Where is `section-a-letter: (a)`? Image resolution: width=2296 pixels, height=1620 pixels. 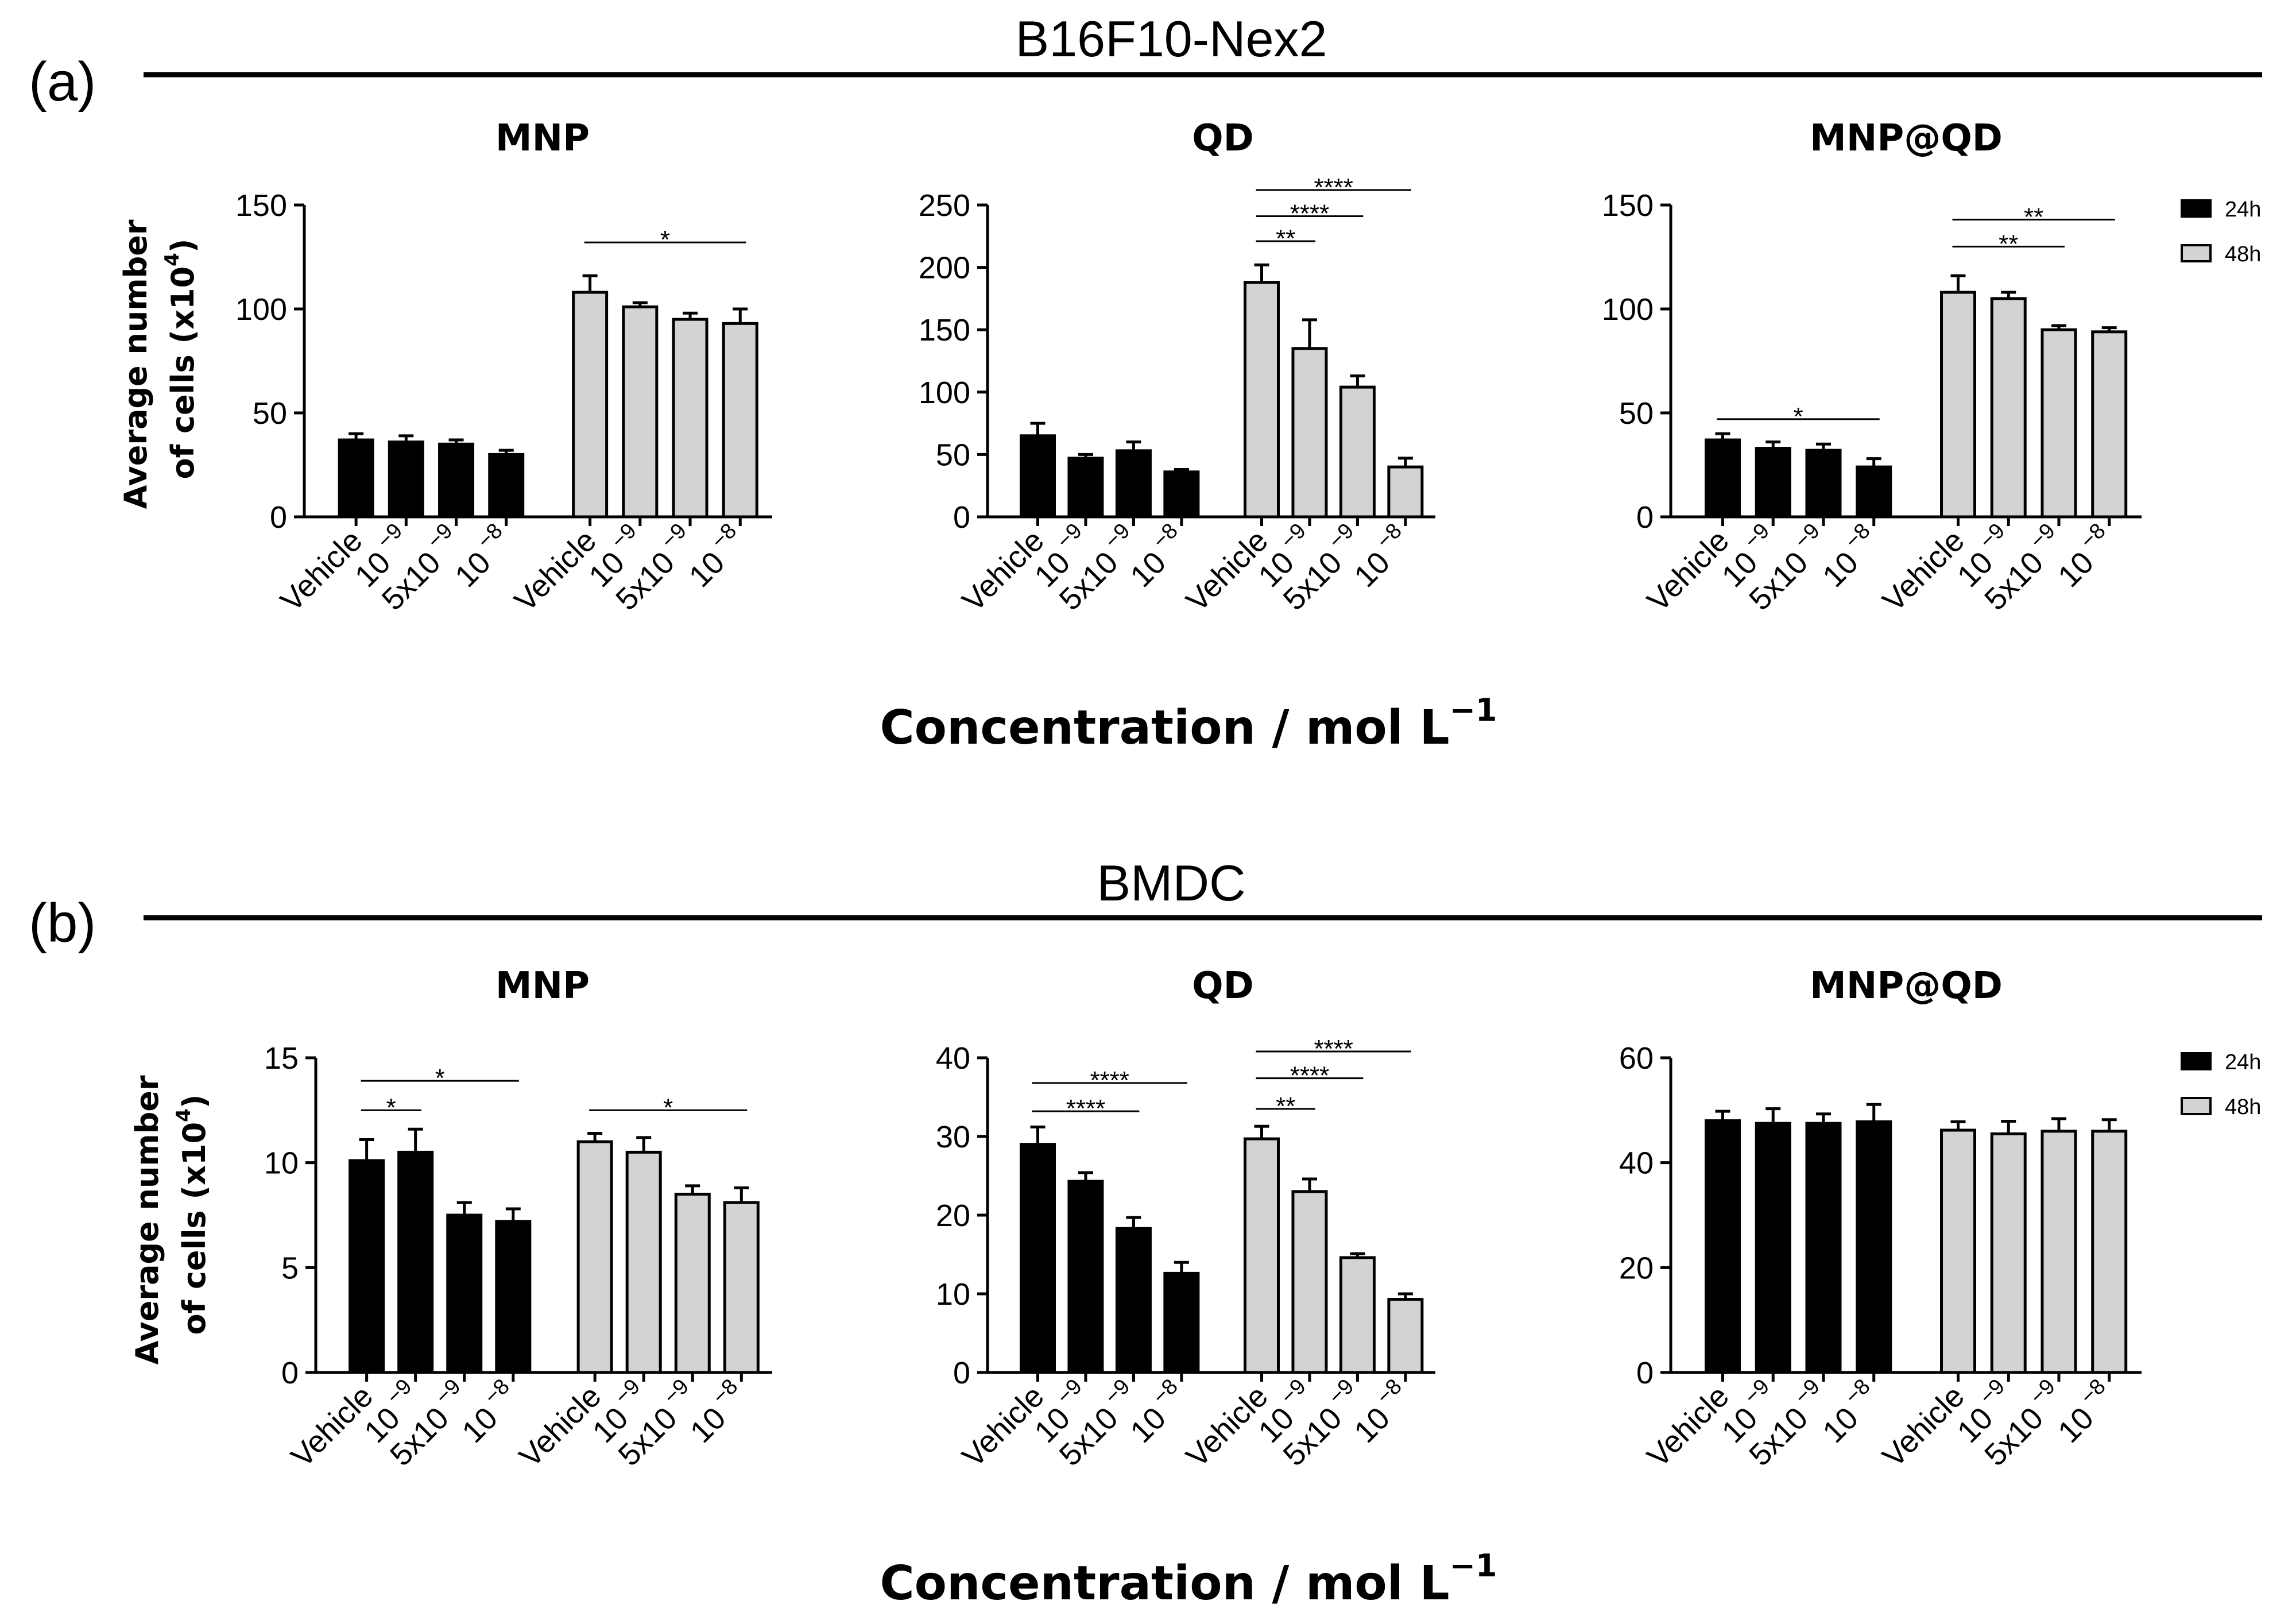
section-a-letter: (a) is located at coordinates (63, 82).